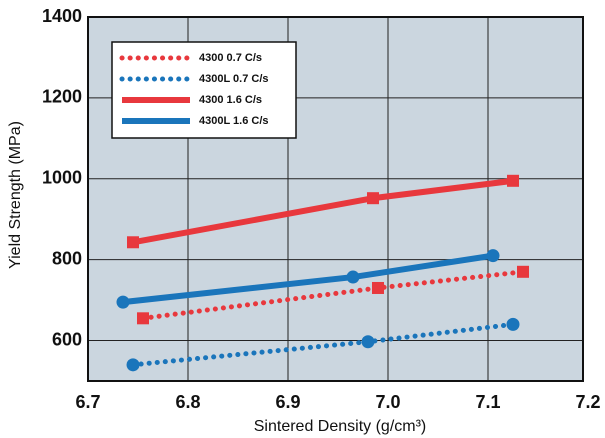  I want to click on x-tick-label: 7.2, so click(587, 402).